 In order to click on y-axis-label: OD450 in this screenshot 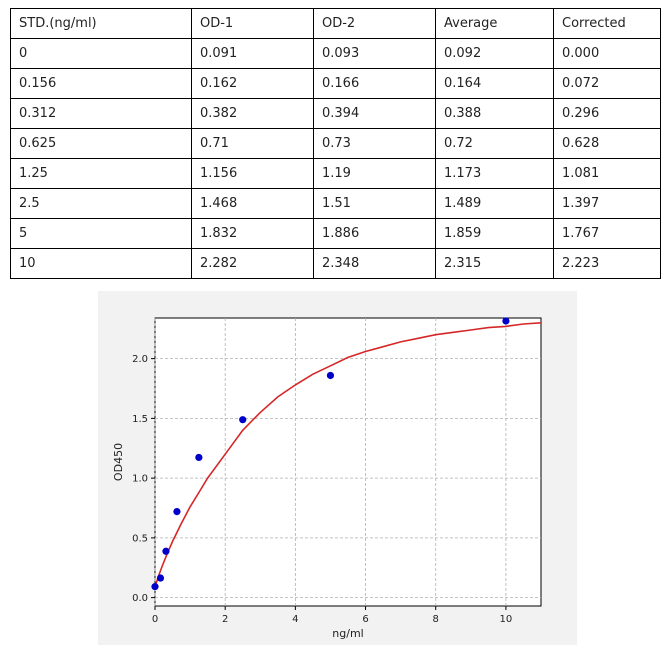, I will do `click(118, 462)`.